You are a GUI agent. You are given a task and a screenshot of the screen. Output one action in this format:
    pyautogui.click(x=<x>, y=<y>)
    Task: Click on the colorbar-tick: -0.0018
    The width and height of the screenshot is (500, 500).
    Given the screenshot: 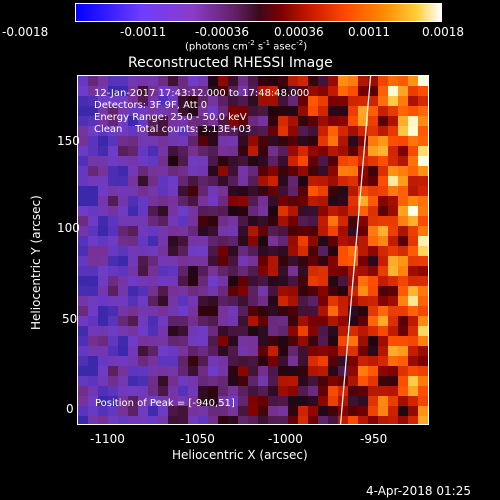 What is the action you would take?
    pyautogui.click(x=25, y=32)
    